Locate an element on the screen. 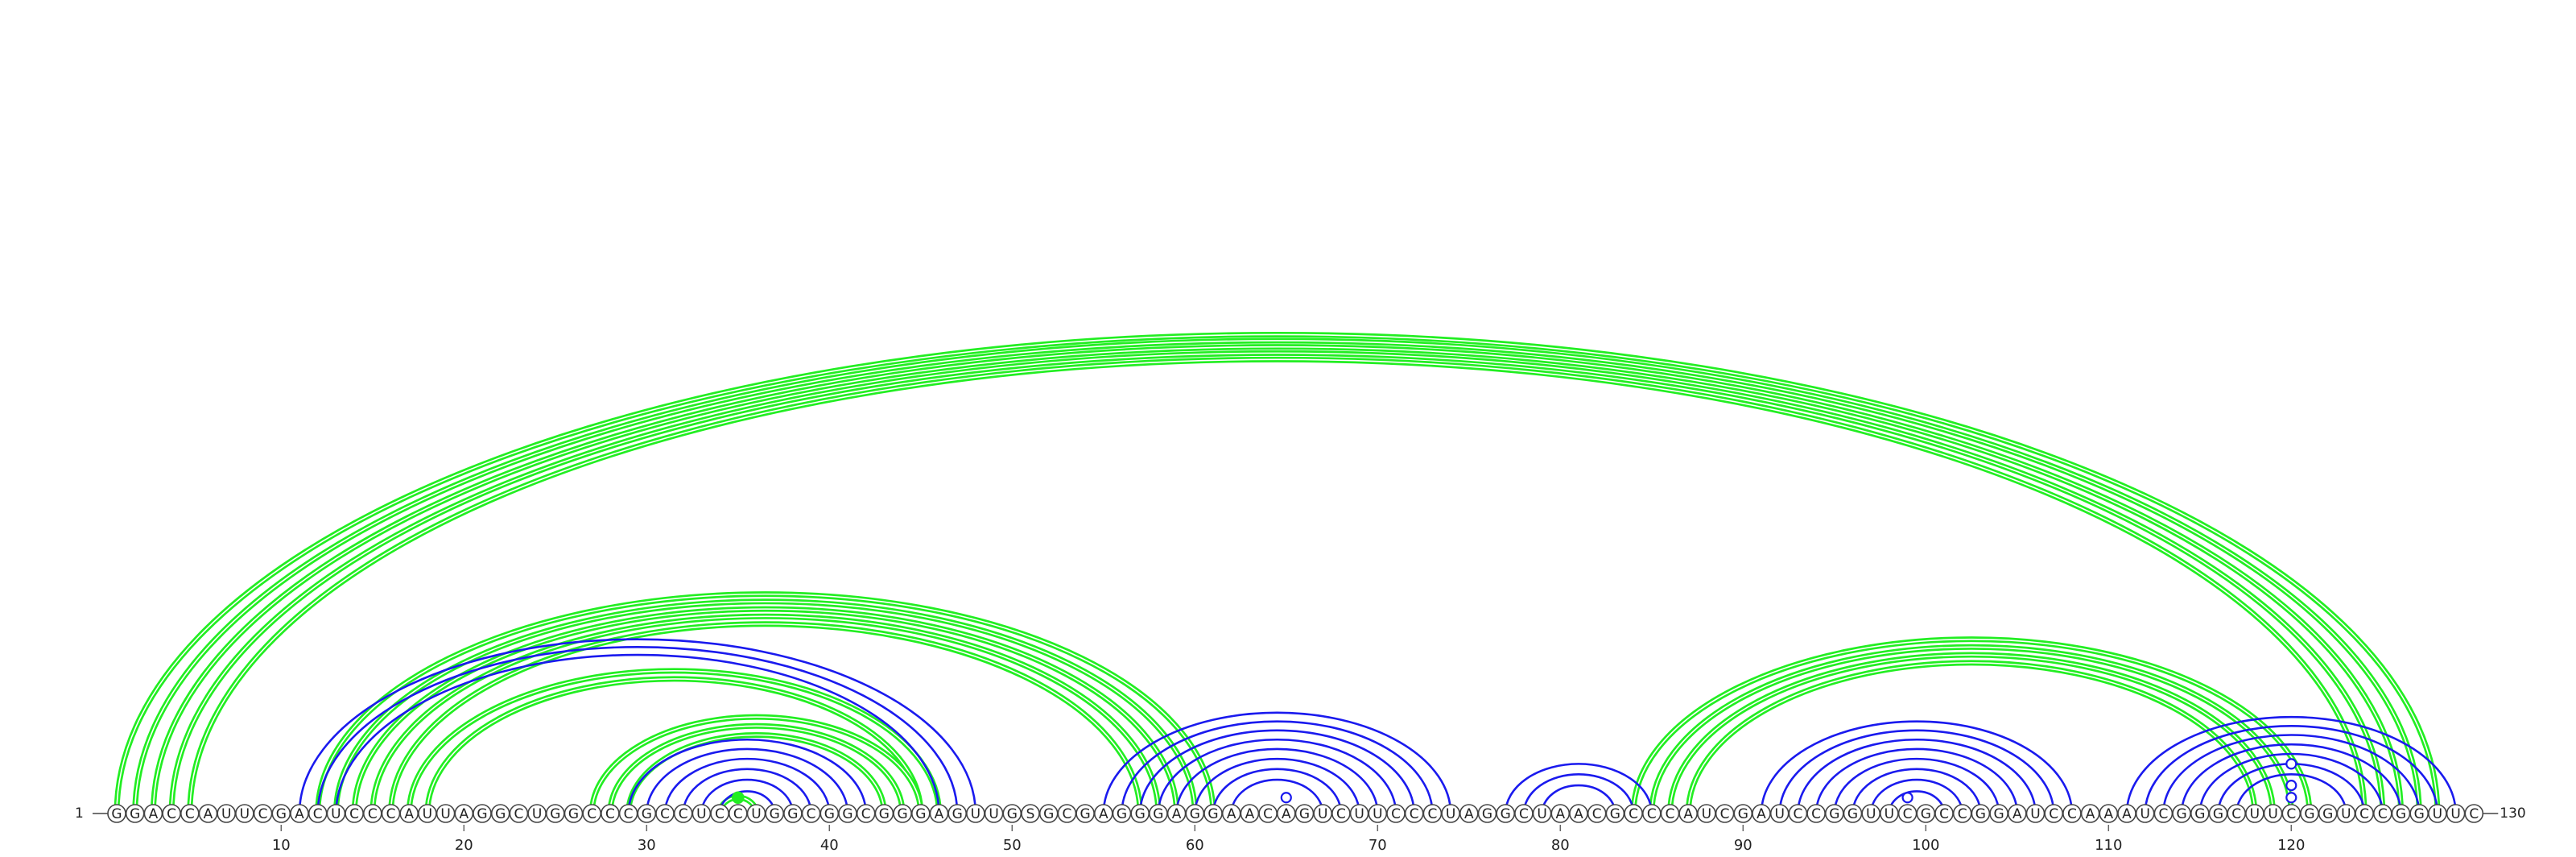  nucleotide-letter: S is located at coordinates (1030, 814).